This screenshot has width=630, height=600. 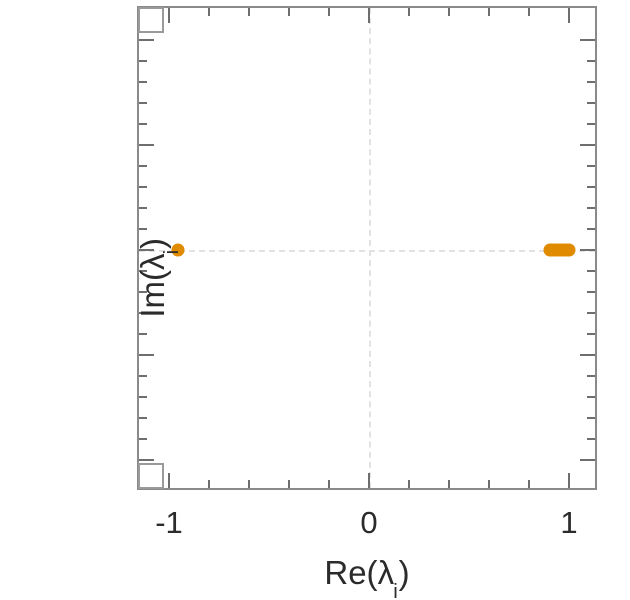 I want to click on vertical-zero-reference-line, so click(x=370, y=248).